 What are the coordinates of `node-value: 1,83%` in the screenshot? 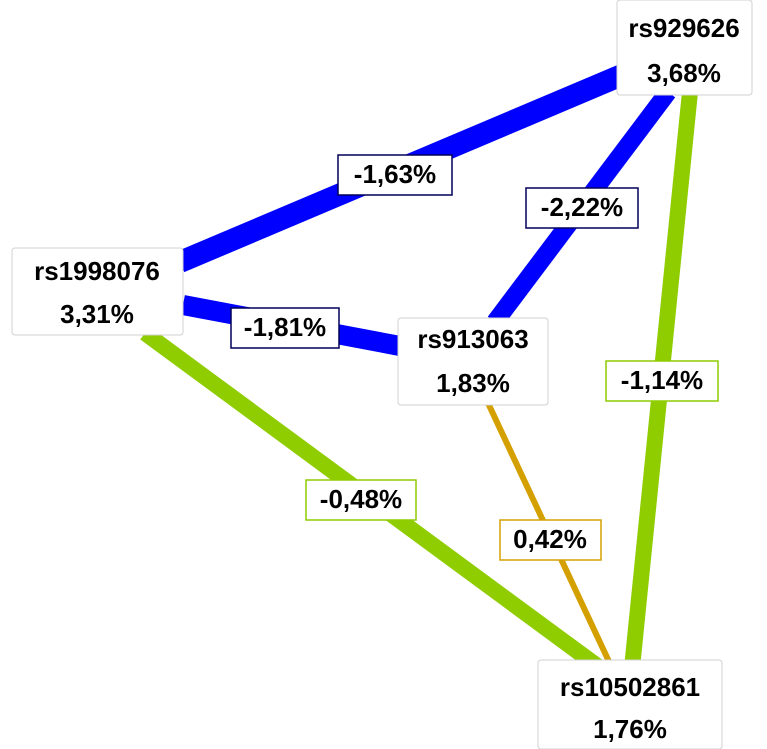 It's located at (473, 383).